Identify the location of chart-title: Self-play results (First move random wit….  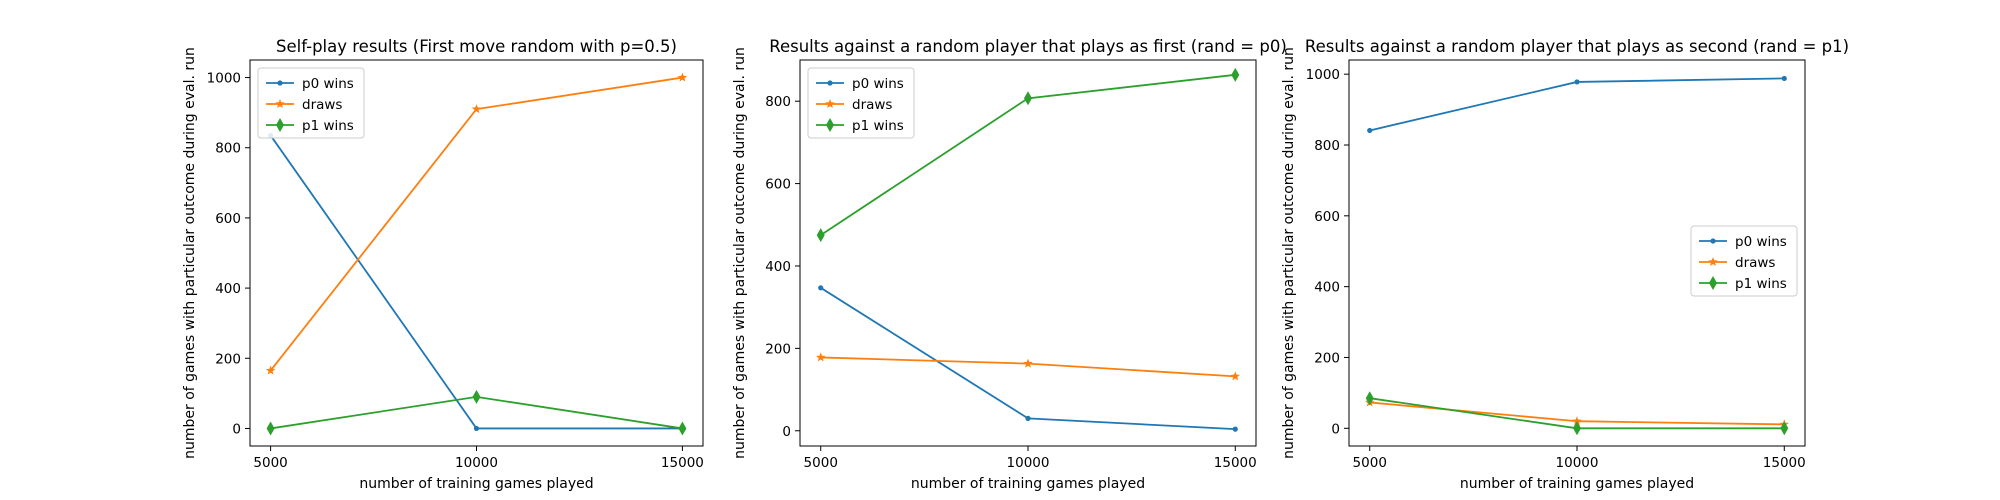
(476, 46).